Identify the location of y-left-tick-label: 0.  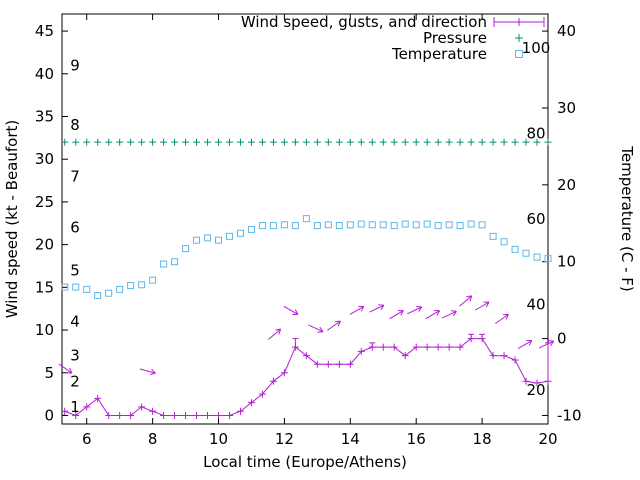
(49, 415).